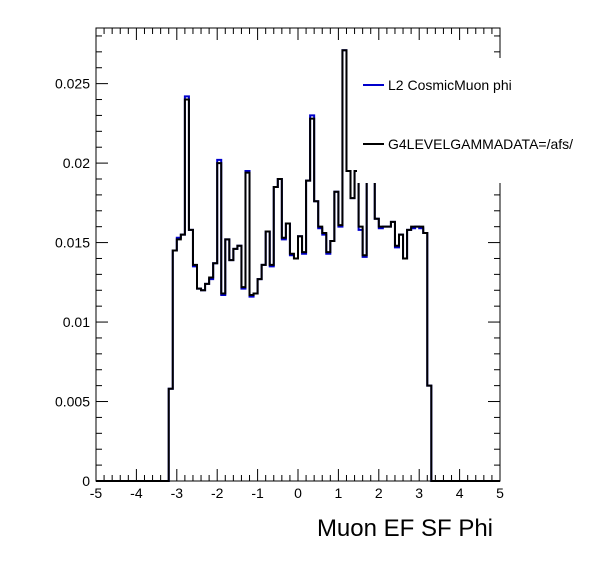 The image size is (596, 572). Describe the element at coordinates (339, 493) in the screenshot. I see `x-tick-label: 1` at that location.